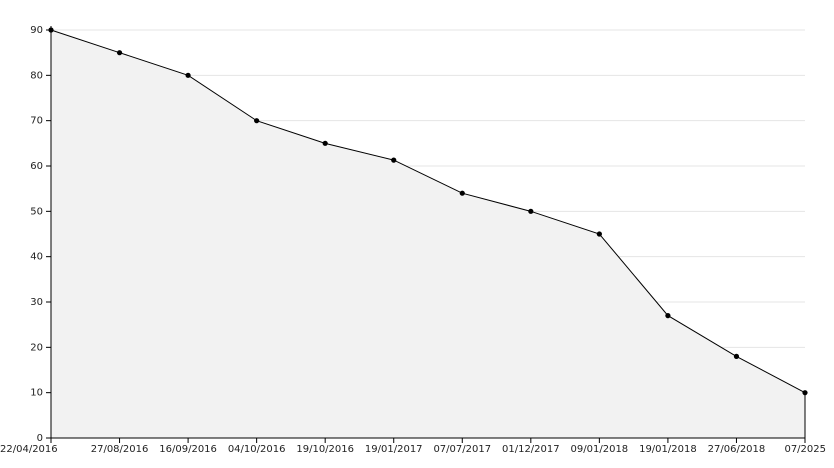 This screenshot has width=834, height=468. What do you see at coordinates (29, 449) in the screenshot?
I see `x-tick-label: 22/04/2016` at bounding box center [29, 449].